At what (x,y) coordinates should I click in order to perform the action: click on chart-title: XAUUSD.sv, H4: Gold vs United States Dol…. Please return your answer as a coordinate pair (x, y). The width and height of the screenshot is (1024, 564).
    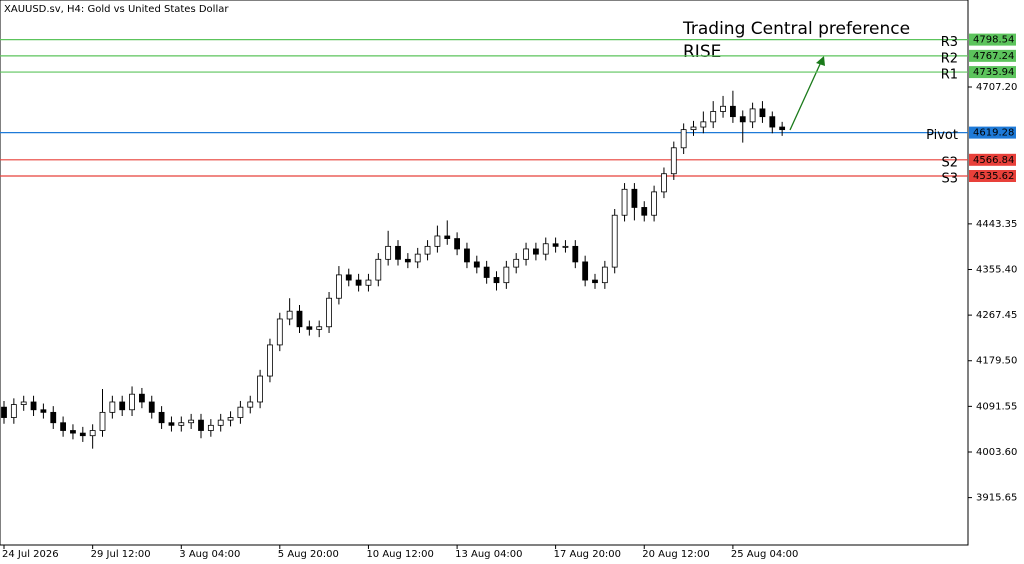
    Looking at the image, I should click on (116, 9).